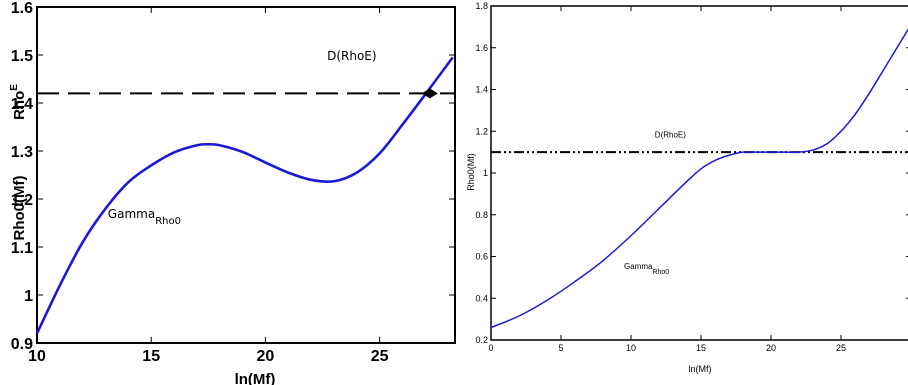 The width and height of the screenshot is (908, 385). I want to click on rho-e-base: Rho, so click(19, 105).